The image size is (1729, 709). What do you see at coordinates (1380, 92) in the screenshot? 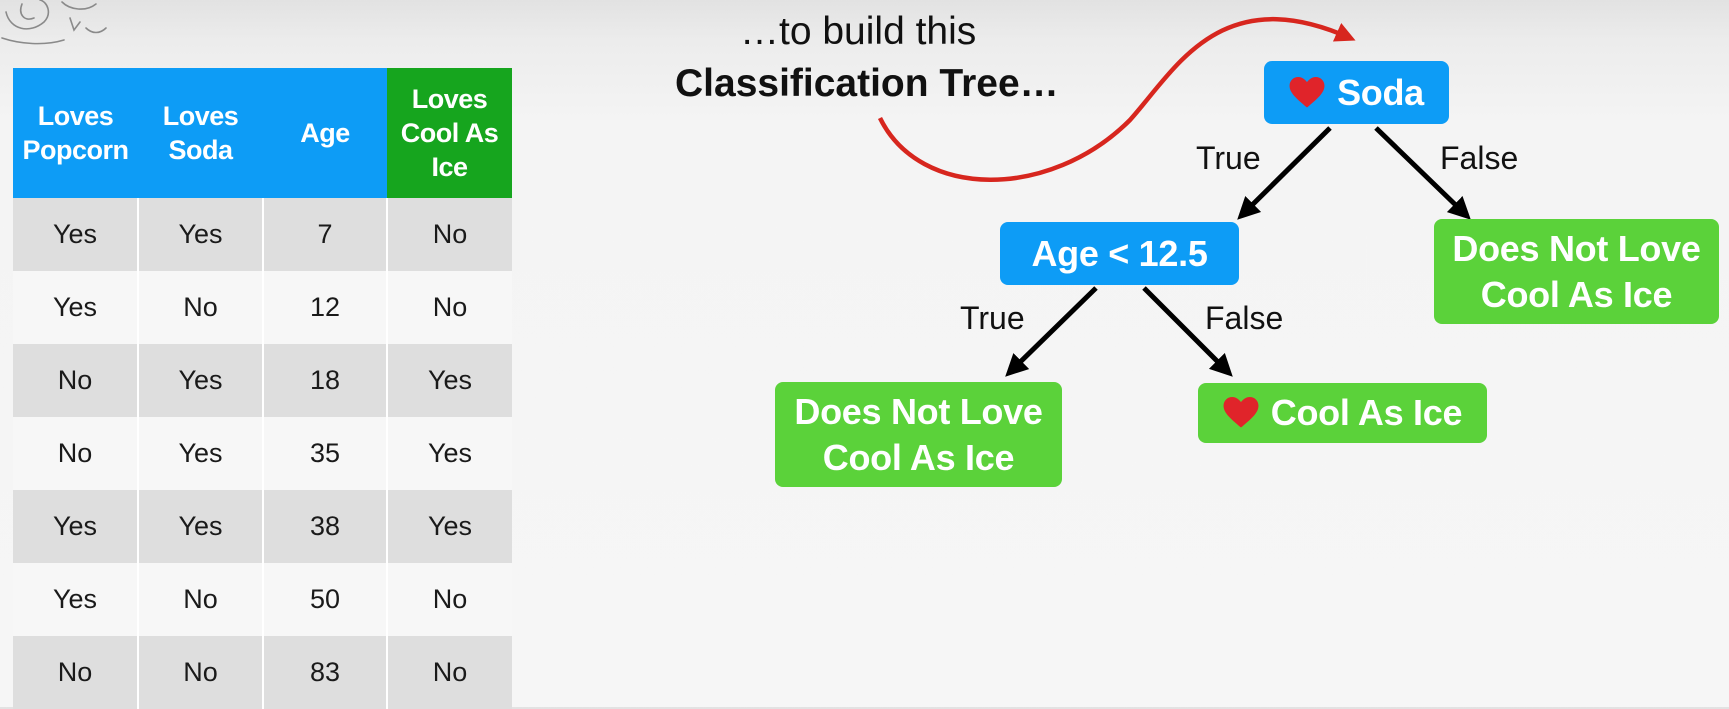
I see `root-node-label: Soda` at bounding box center [1380, 92].